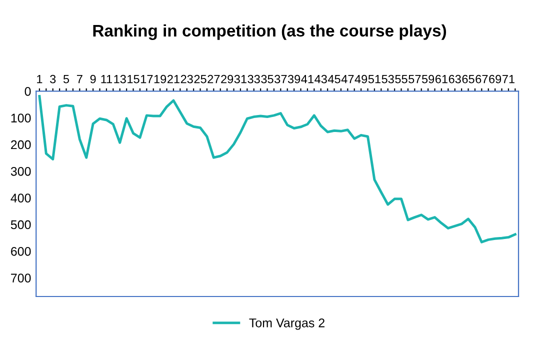 Image resolution: width=539 pixels, height=348 pixels. I want to click on x-tick-label: 47, so click(347, 79).